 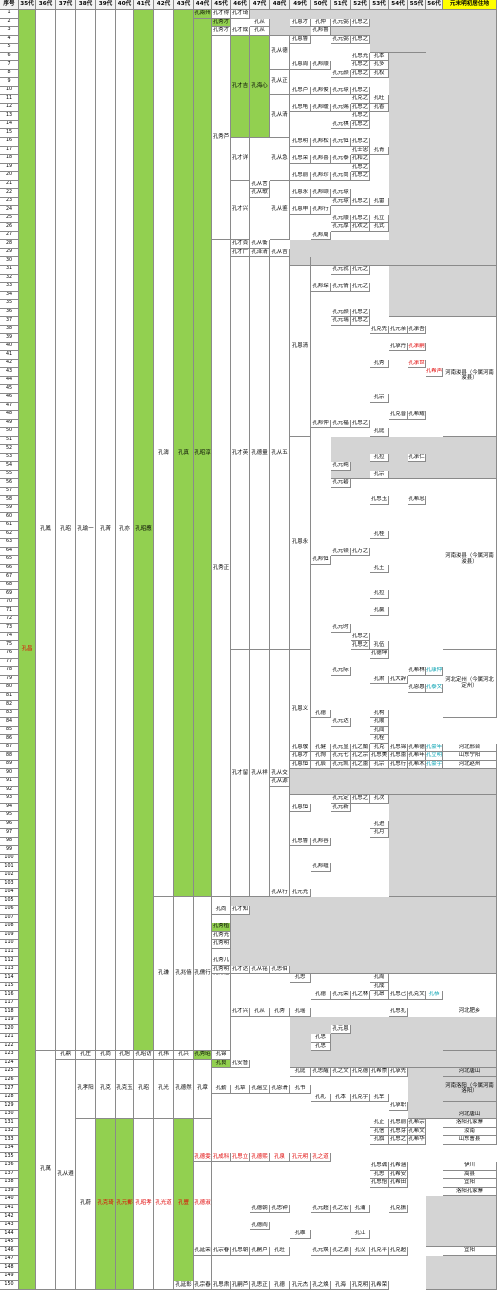 What do you see at coordinates (203, 5) in the screenshot?
I see `header-generation: 44代` at bounding box center [203, 5].